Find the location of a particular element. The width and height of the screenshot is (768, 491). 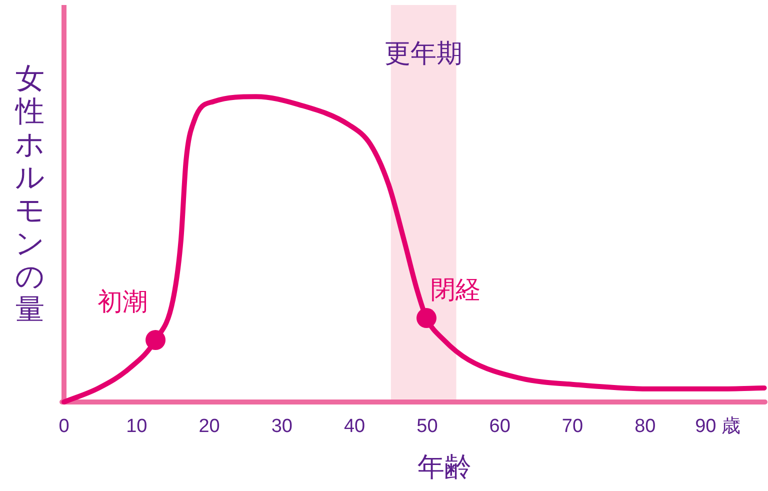

annotation: 初潮 is located at coordinates (123, 302).